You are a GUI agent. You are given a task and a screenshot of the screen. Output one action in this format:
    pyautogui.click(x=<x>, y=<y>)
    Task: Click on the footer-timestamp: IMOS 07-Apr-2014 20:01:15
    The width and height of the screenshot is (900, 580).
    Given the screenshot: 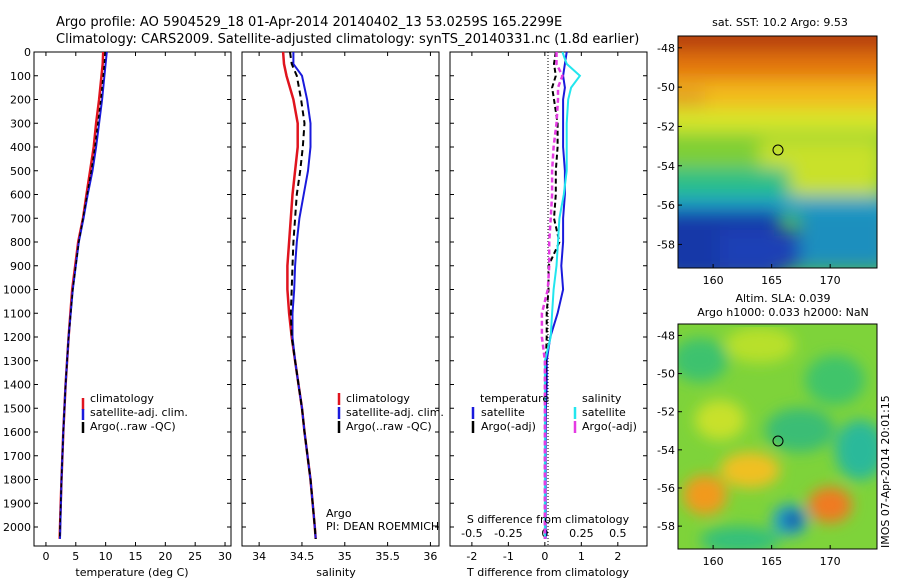 What is the action you would take?
    pyautogui.click(x=885, y=471)
    